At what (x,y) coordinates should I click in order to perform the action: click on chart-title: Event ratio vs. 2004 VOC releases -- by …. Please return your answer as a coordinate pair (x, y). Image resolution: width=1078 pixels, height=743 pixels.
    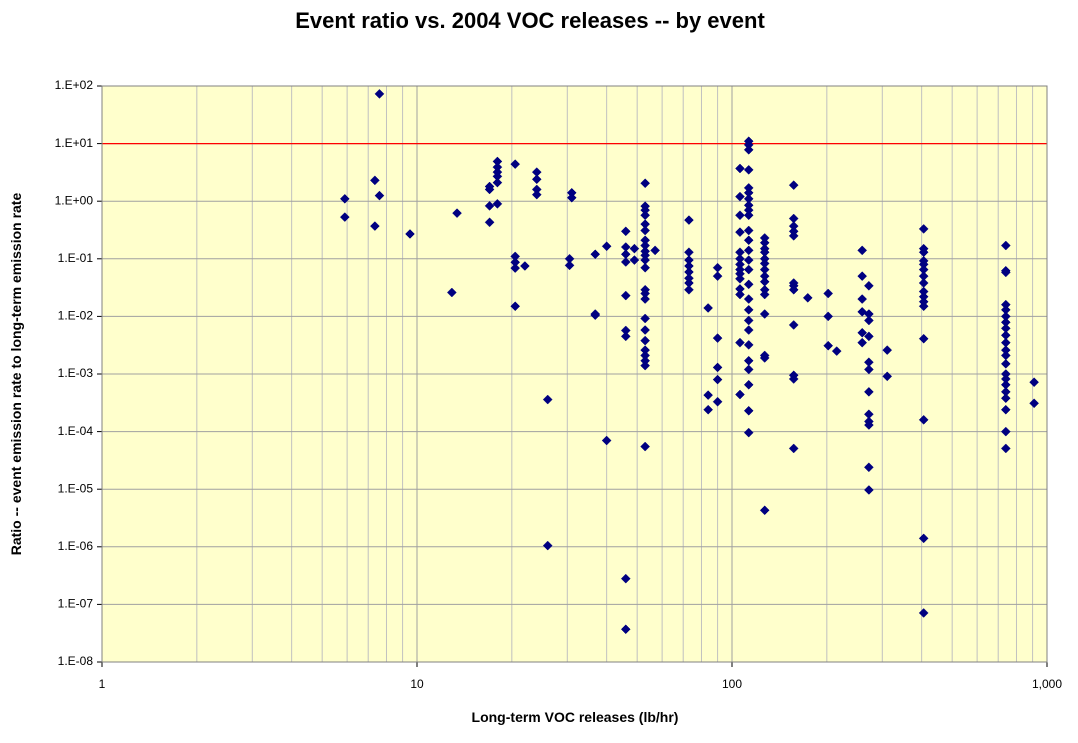
    Looking at the image, I should click on (530, 20).